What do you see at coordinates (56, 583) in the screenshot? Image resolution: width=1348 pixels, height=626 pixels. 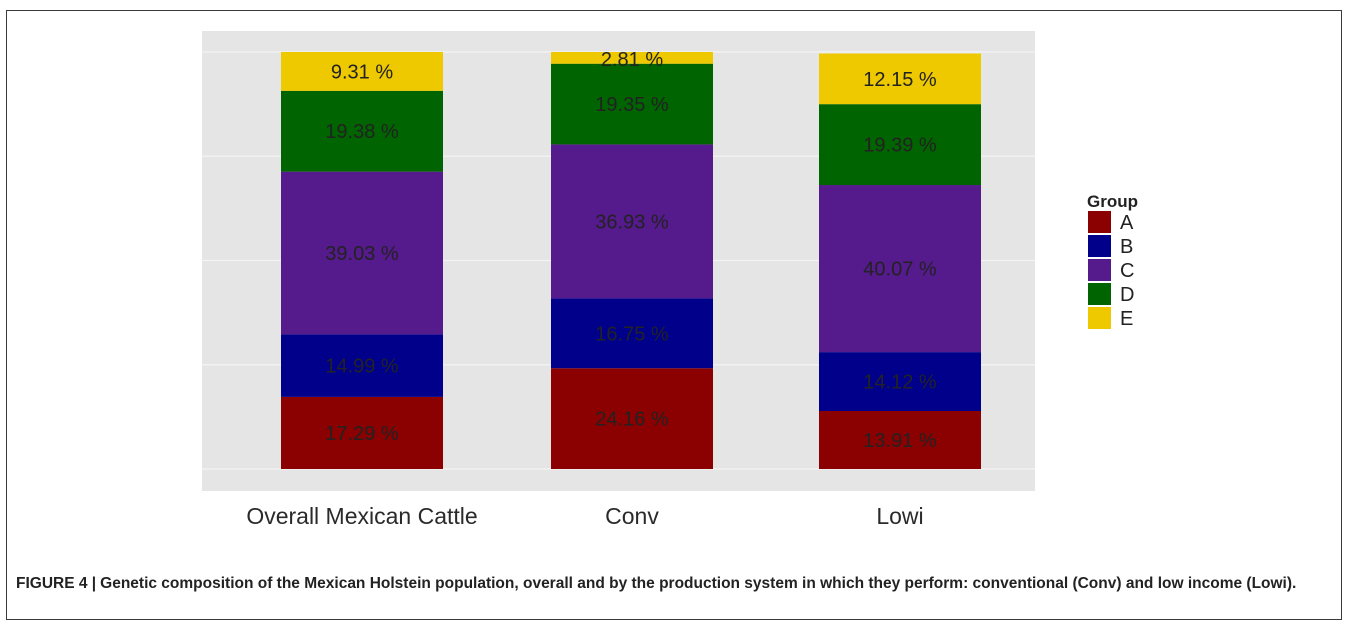 I see `caption-label: FIGURE 4 |` at bounding box center [56, 583].